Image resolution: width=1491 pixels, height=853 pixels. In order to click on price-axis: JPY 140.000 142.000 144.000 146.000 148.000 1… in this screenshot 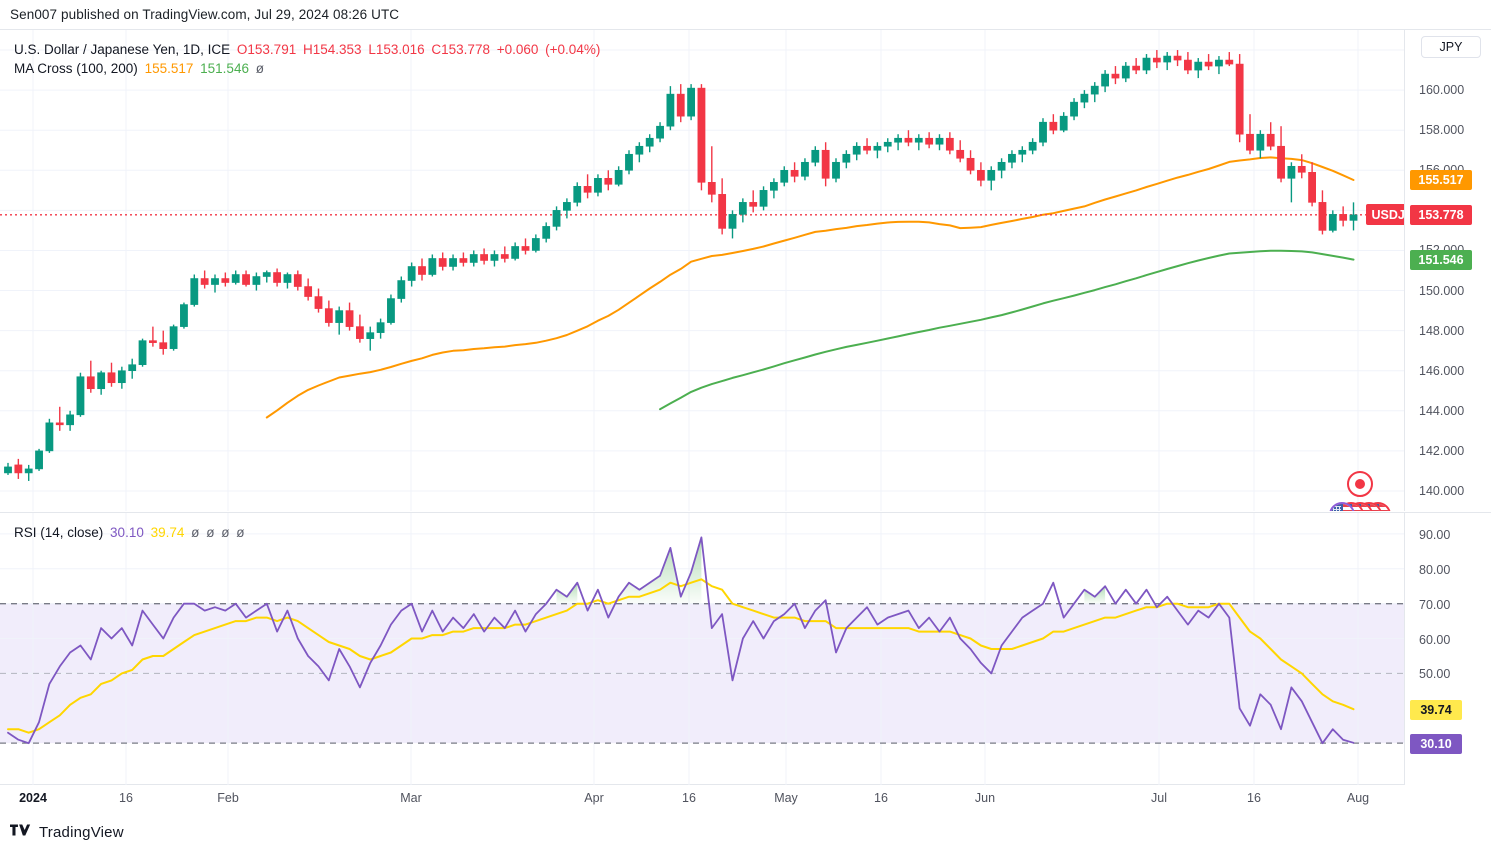, I will do `click(1447, 270)`.